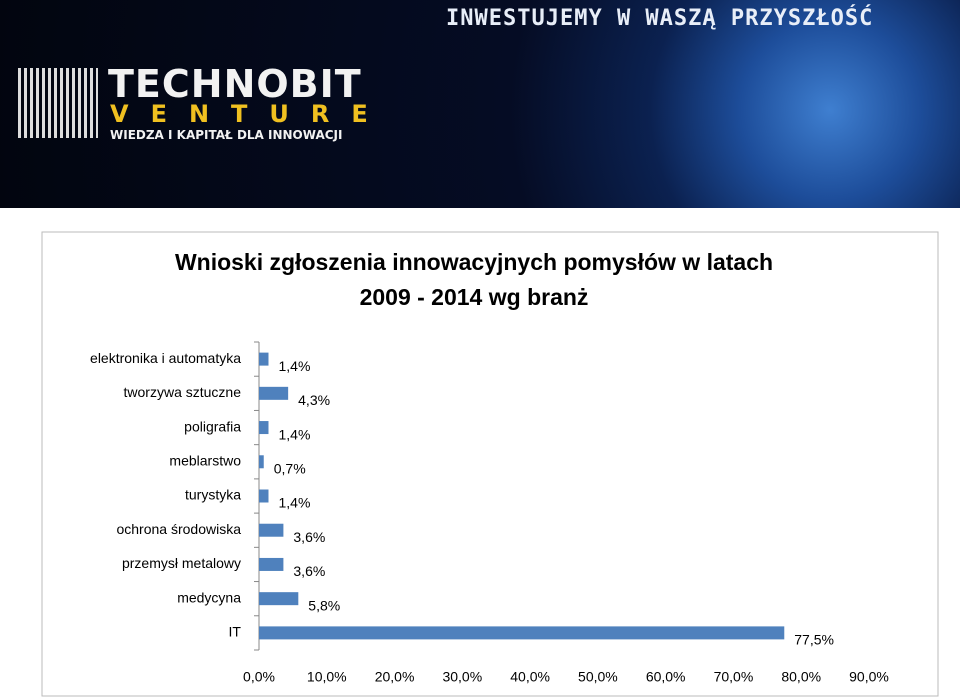 The width and height of the screenshot is (960, 699). Describe the element at coordinates (462, 677) in the screenshot. I see `x-tick-label: 30,0%` at that location.